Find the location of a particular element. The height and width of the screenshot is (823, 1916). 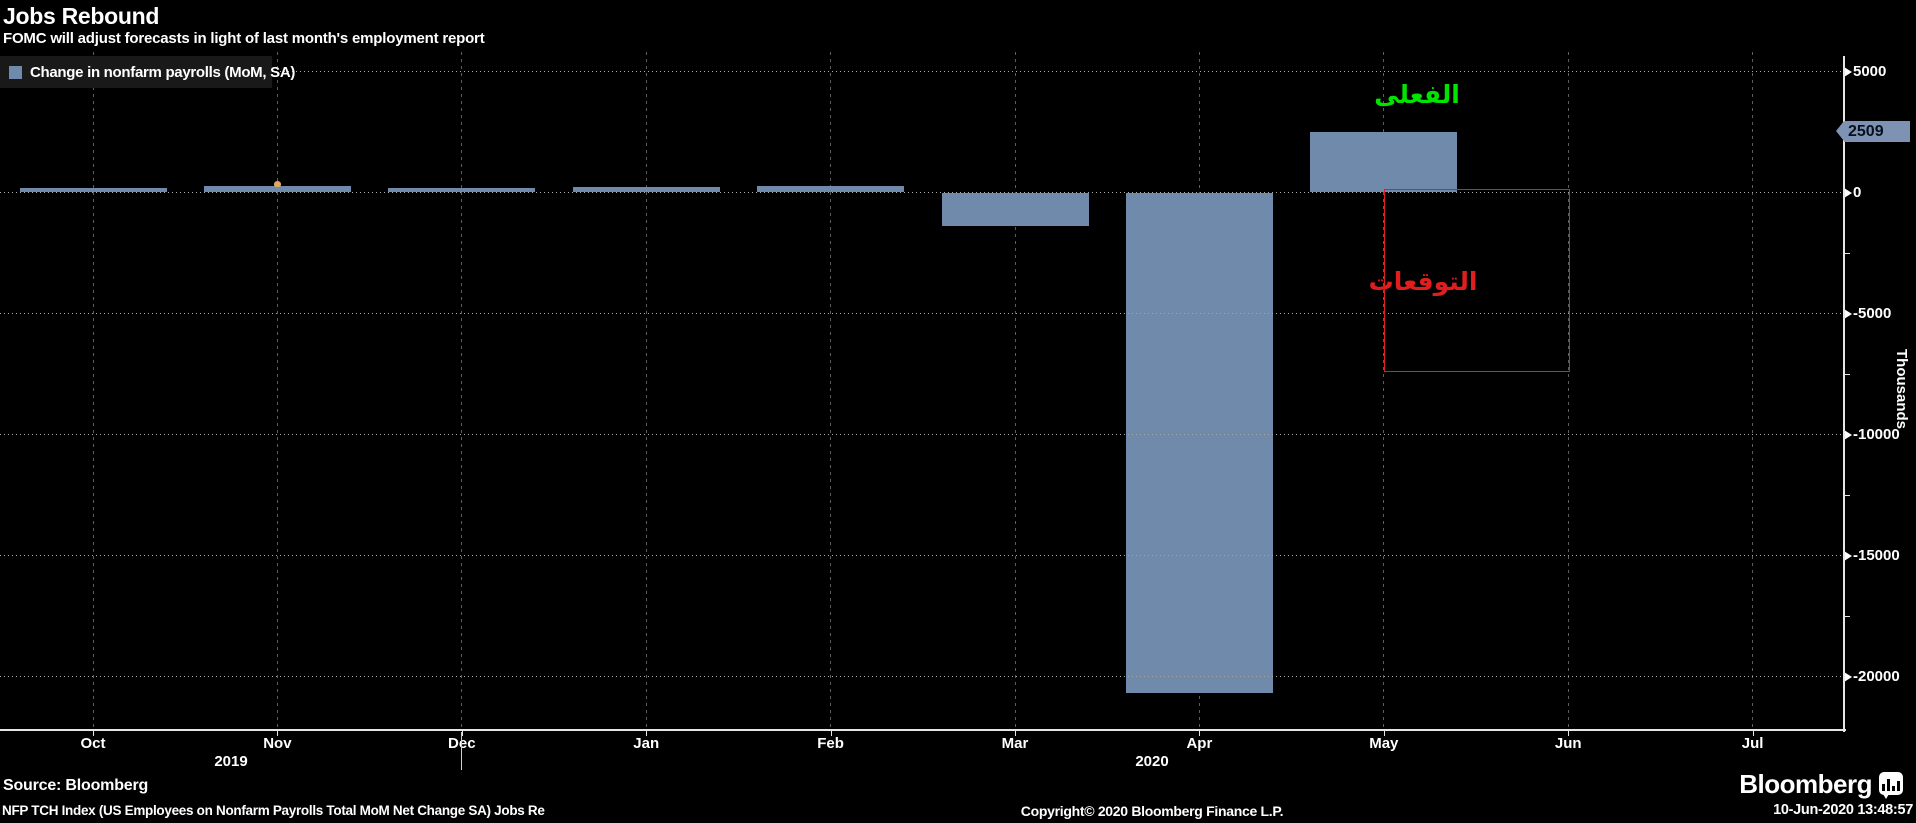

x-axis-month-label: Nov is located at coordinates (277, 743).